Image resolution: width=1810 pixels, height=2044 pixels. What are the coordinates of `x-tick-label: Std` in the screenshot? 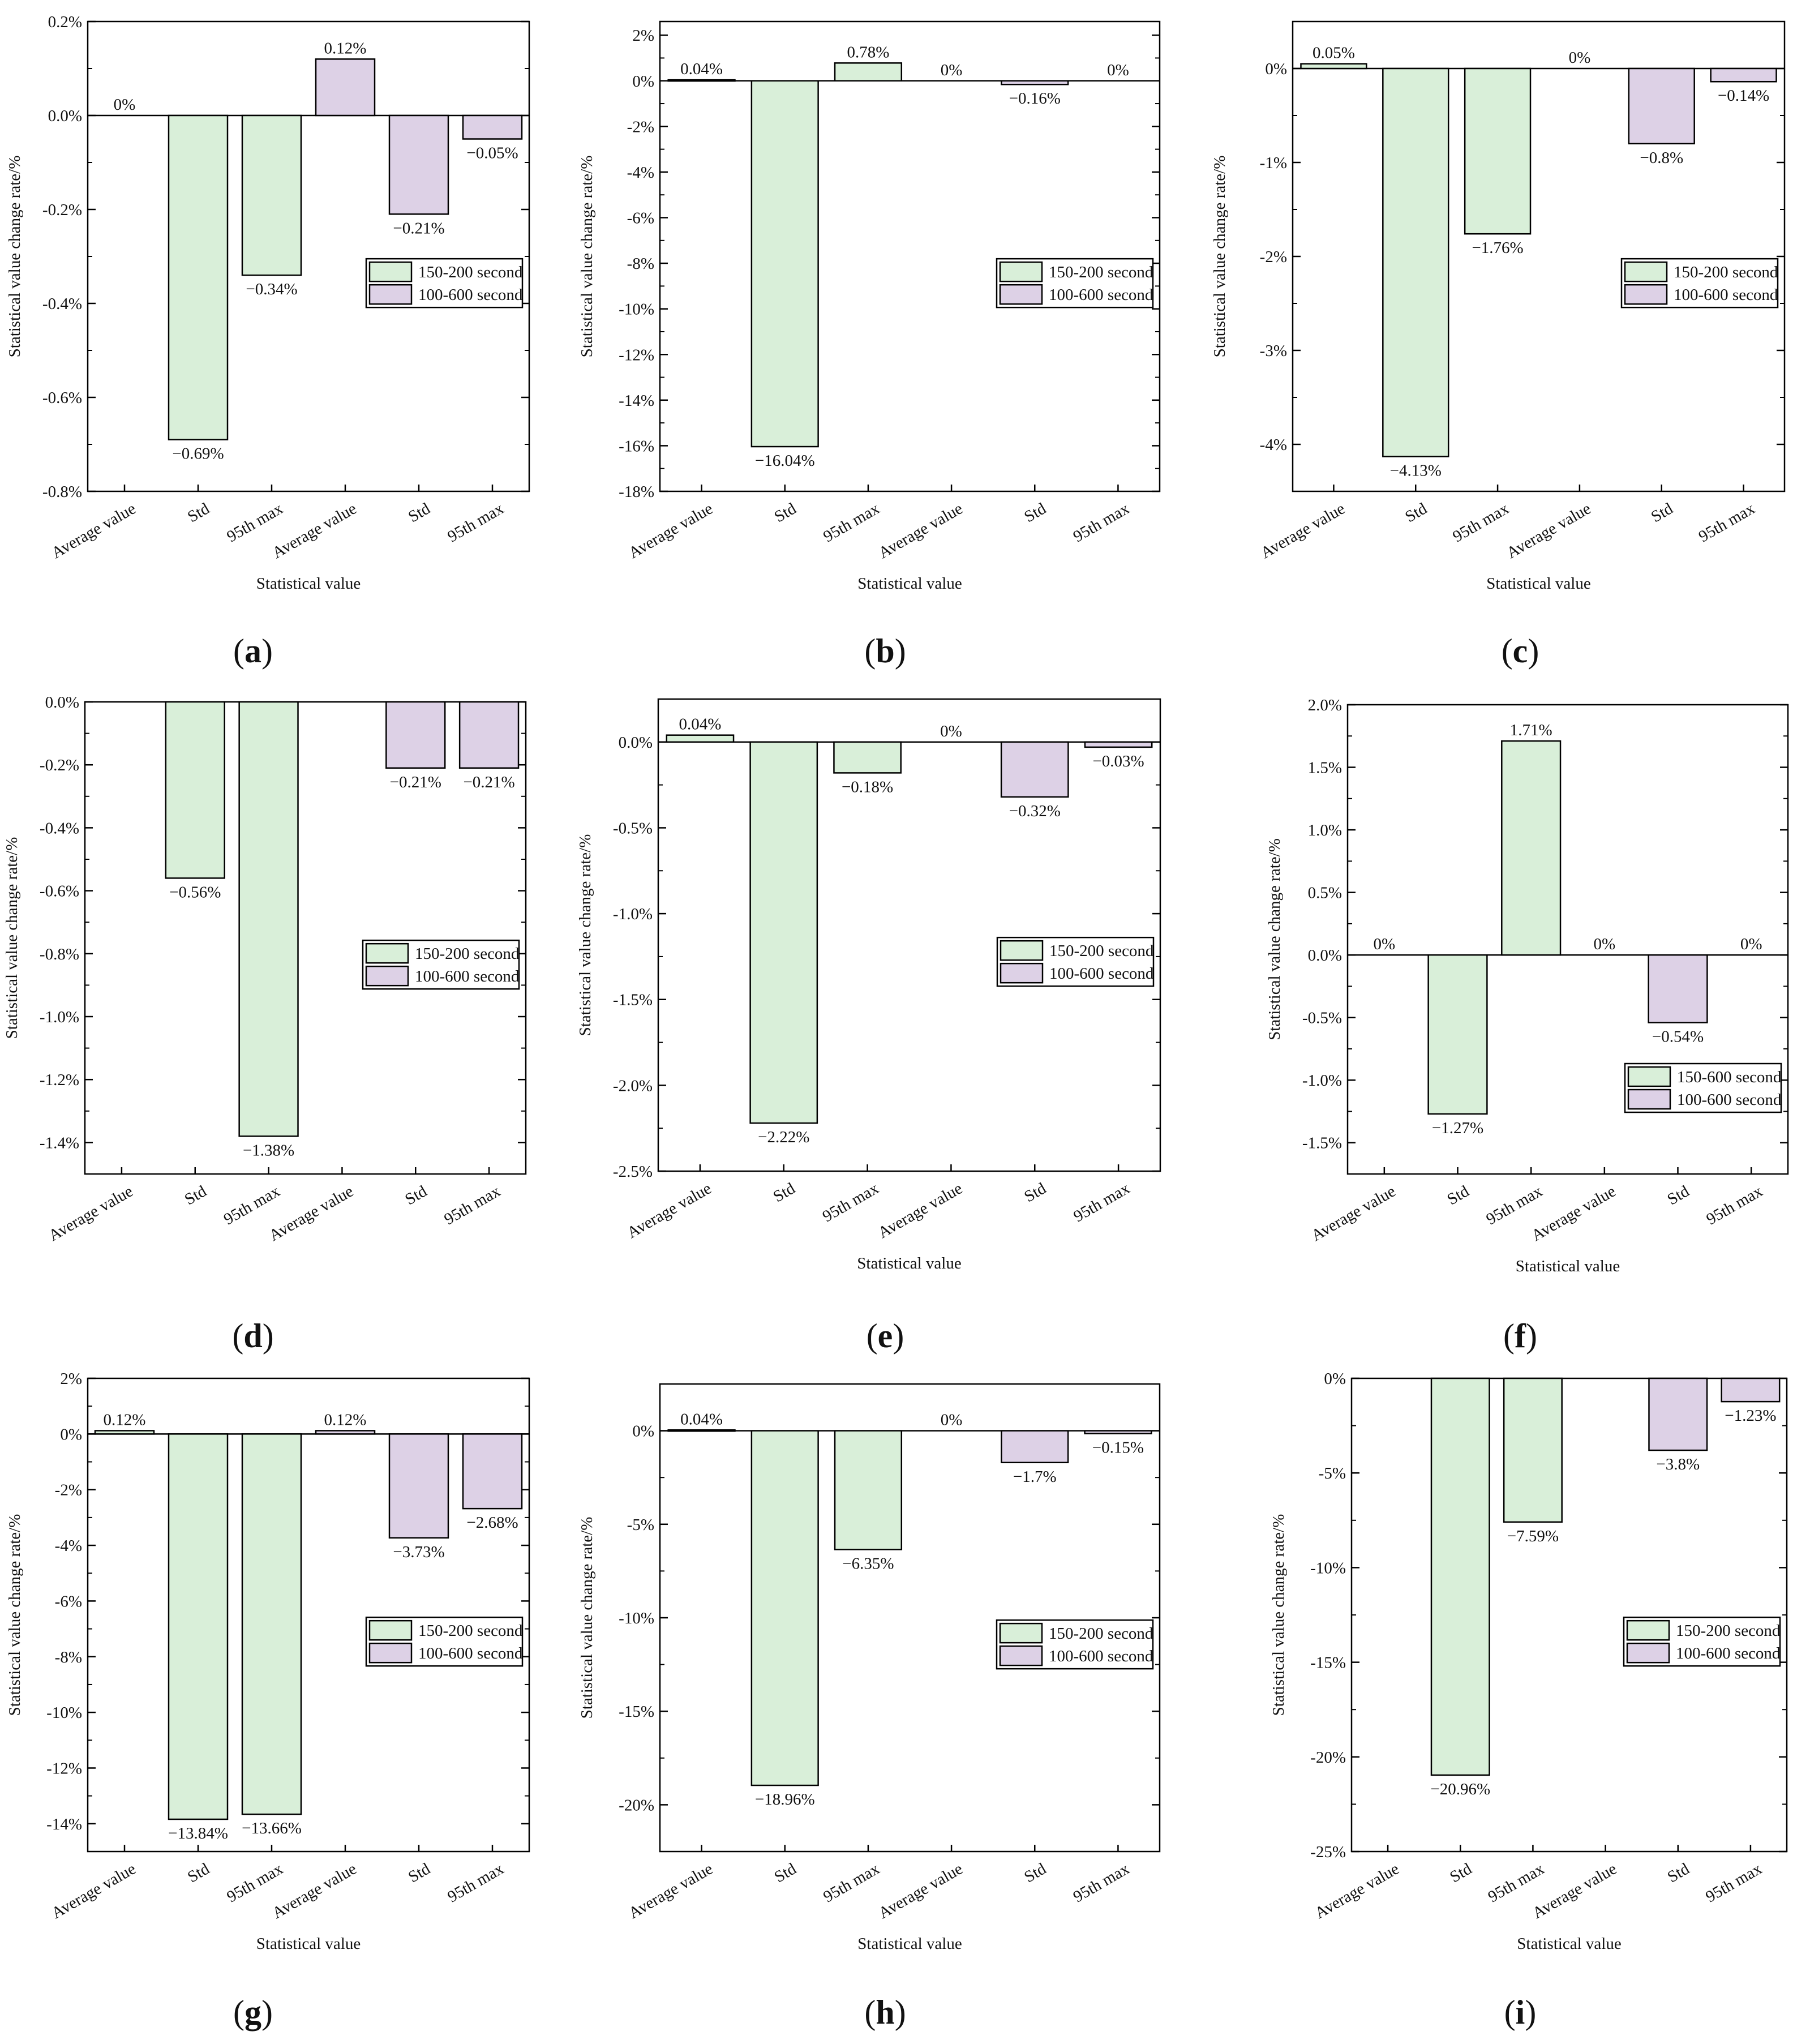 It's located at (785, 512).